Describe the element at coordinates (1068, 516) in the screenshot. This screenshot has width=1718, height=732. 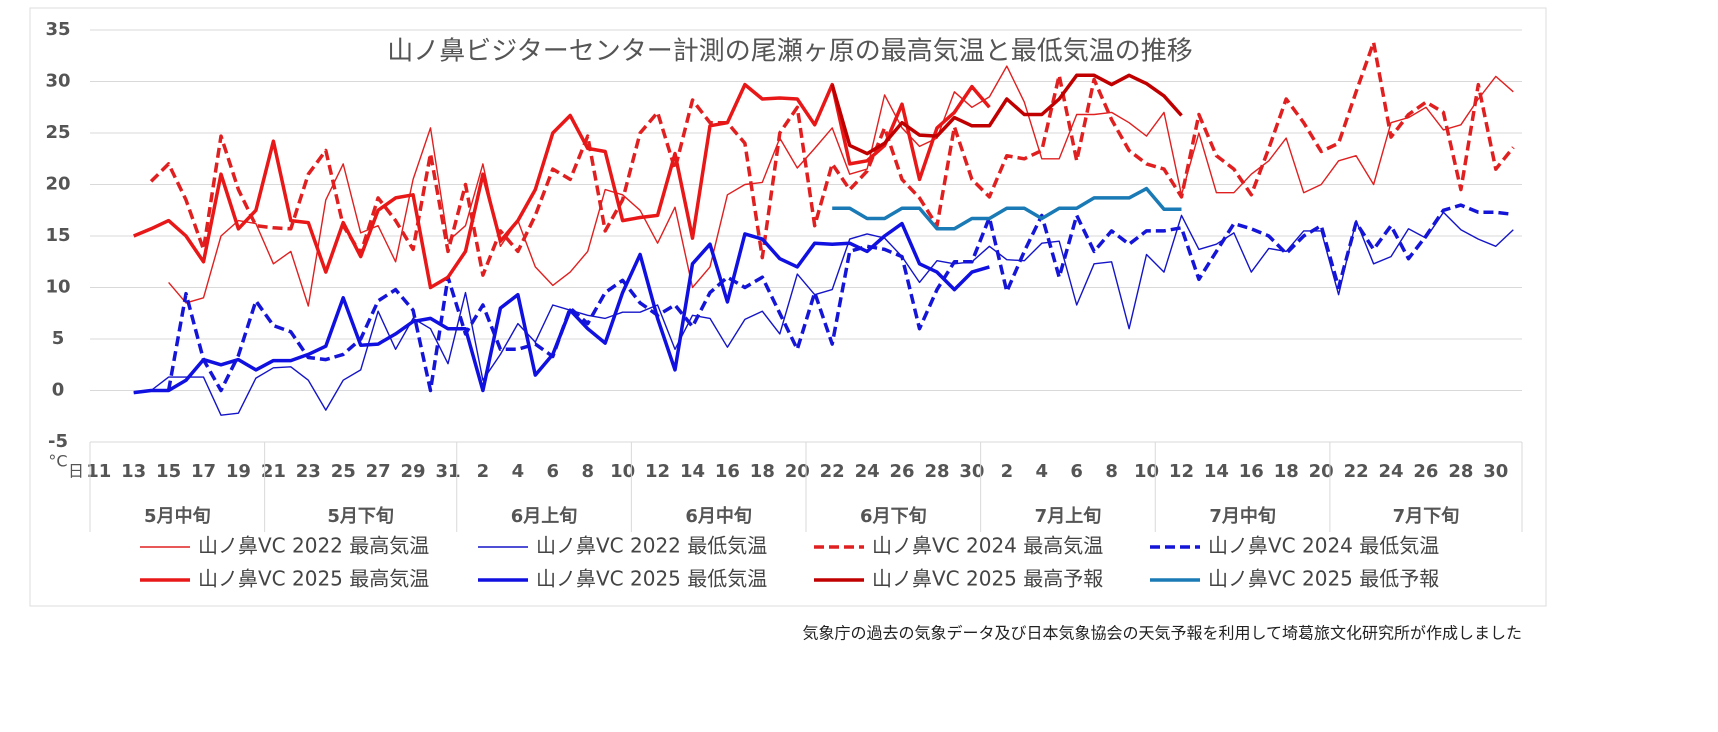
I see `group-label: 7月上旬` at that location.